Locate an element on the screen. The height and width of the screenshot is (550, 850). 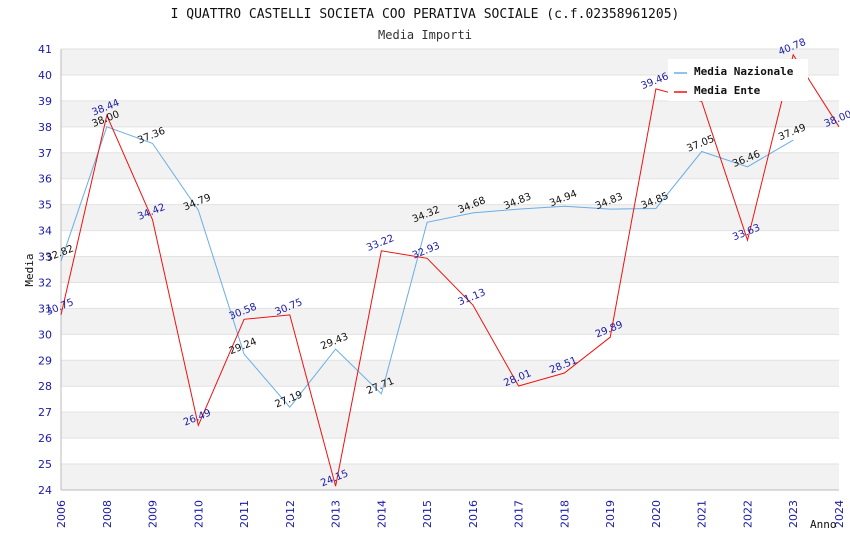
x-axis-label: Anno is located at coordinates (823, 524).